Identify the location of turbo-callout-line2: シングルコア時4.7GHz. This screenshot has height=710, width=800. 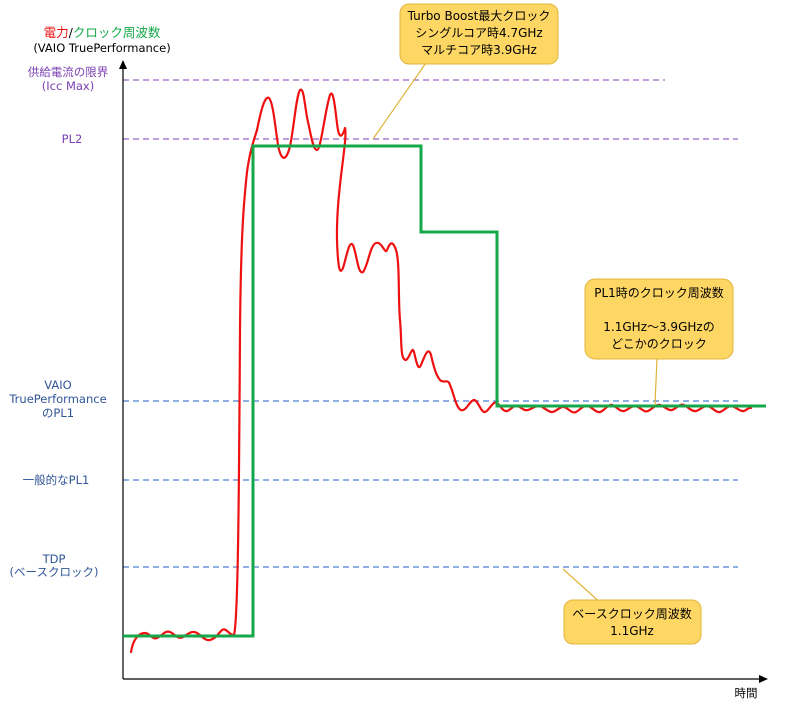
(478, 33).